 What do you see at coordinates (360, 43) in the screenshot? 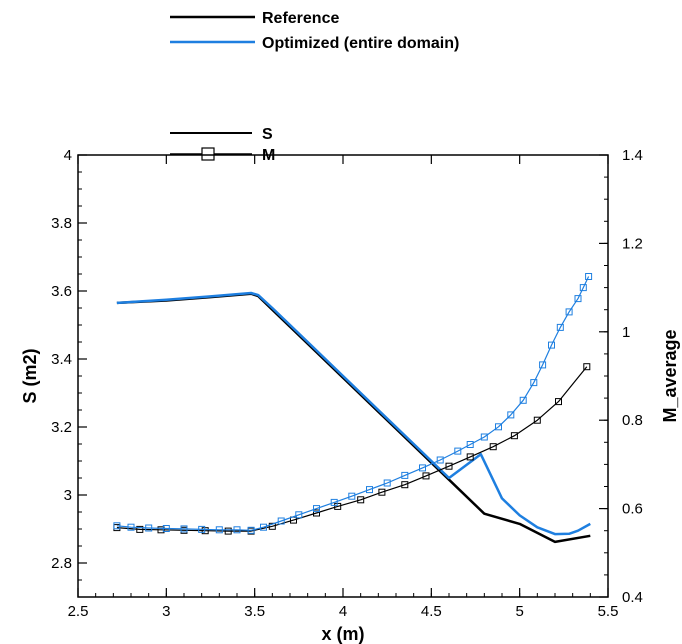
I see `legend-optimized-label: Optimized (entire domain)` at bounding box center [360, 43].